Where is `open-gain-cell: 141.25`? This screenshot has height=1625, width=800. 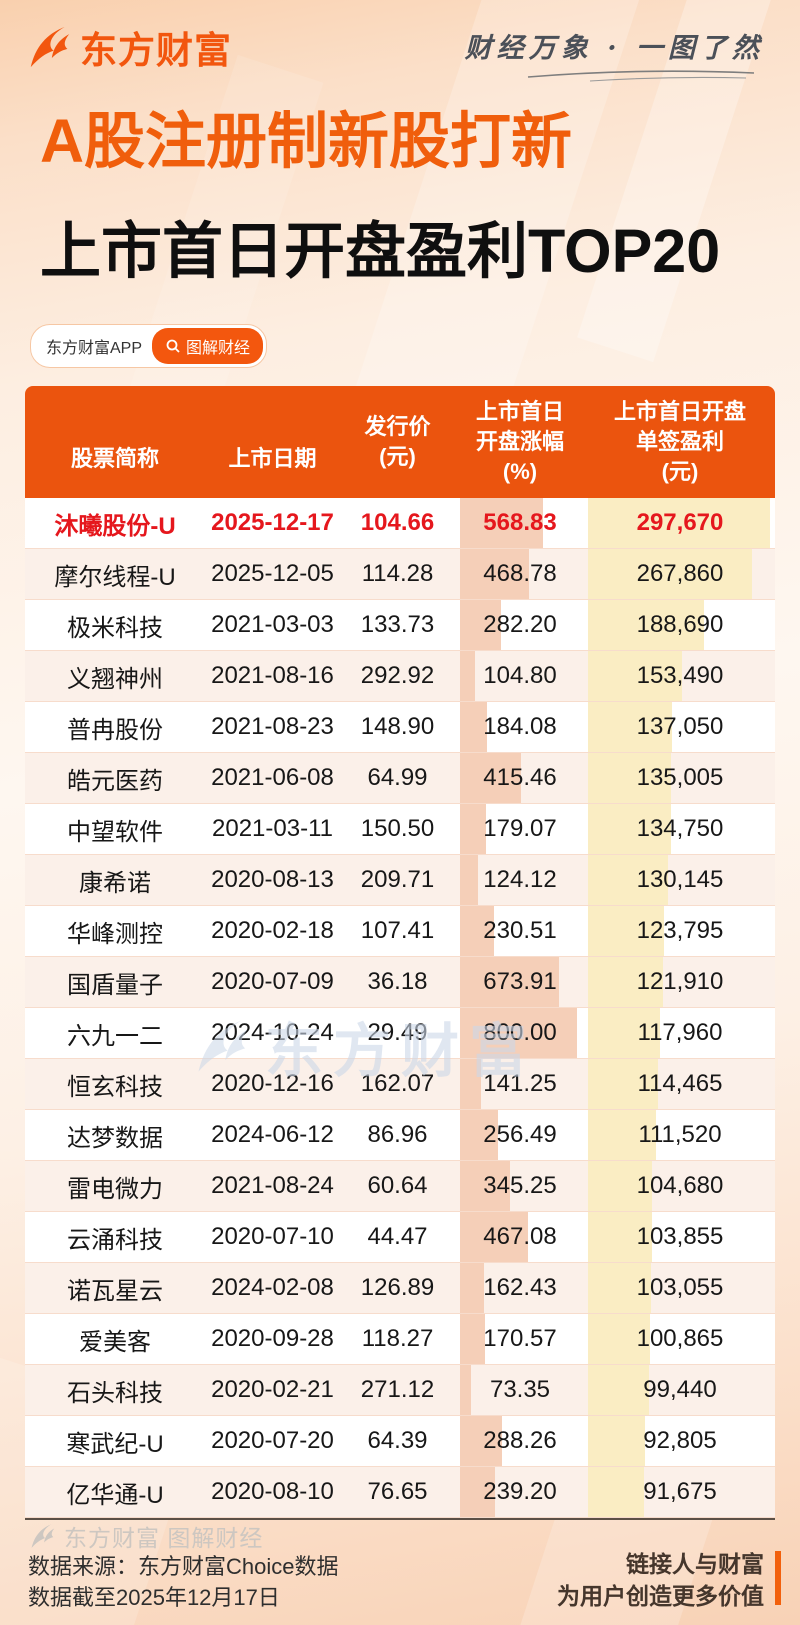 open-gain-cell: 141.25 is located at coordinates (520, 1084).